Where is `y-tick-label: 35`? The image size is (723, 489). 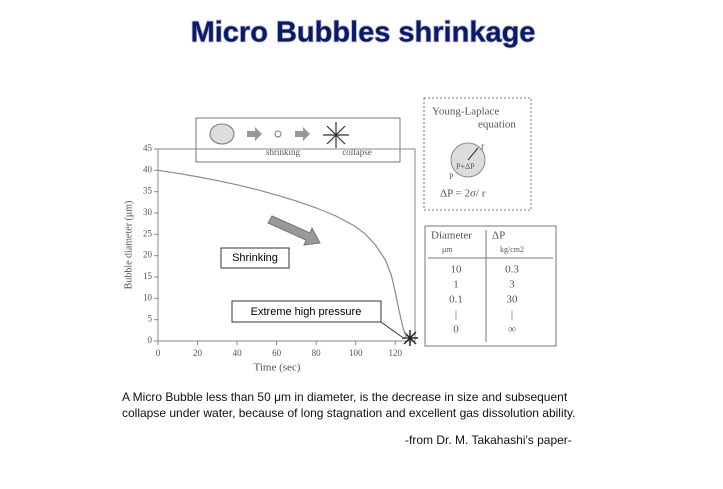
y-tick-label: 35 is located at coordinates (148, 191).